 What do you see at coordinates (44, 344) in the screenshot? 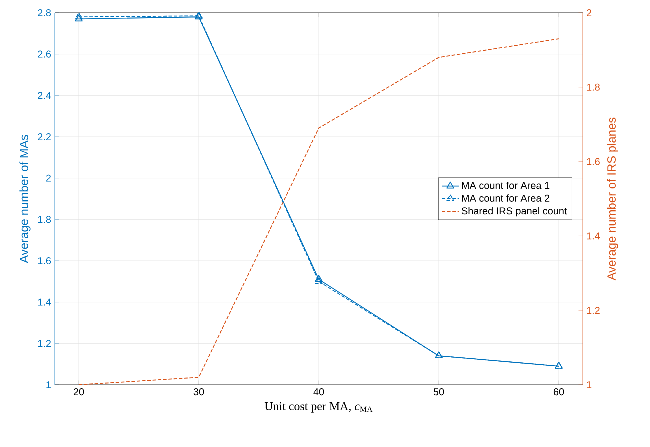
I see `y-tick-label: 1.2` at bounding box center [44, 344].